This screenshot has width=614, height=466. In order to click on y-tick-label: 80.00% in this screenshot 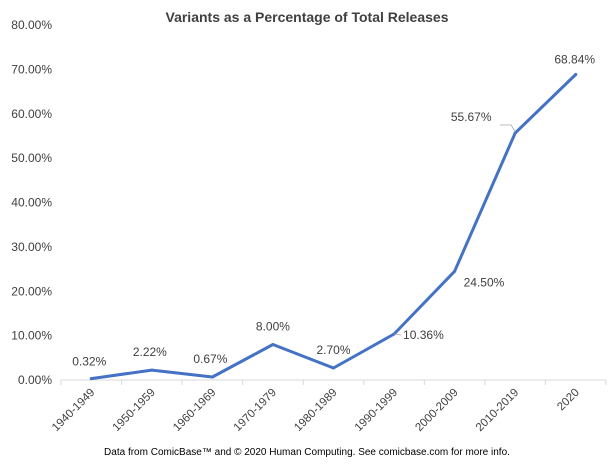, I will do `click(31, 25)`.